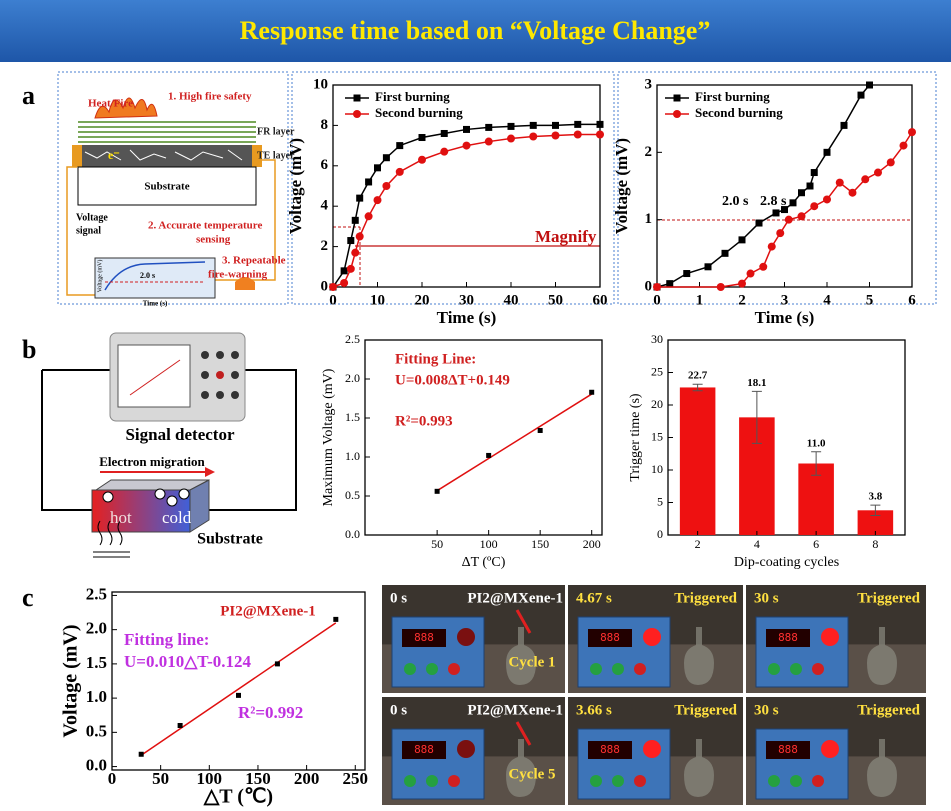  Describe the element at coordinates (827, 300) in the screenshot. I see `x-tick-label: 4` at that location.